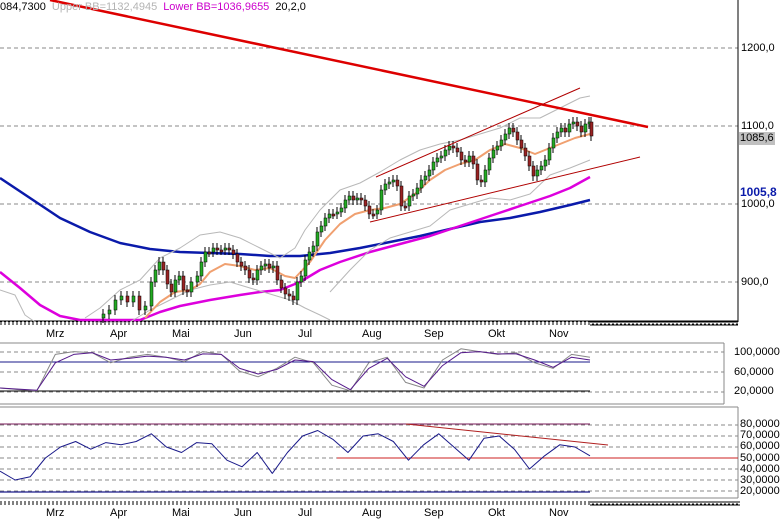 Image resolution: width=784 pixels, height=523 pixels. What do you see at coordinates (497, 334) in the screenshot?
I see `month-label-okt: Okt` at bounding box center [497, 334].